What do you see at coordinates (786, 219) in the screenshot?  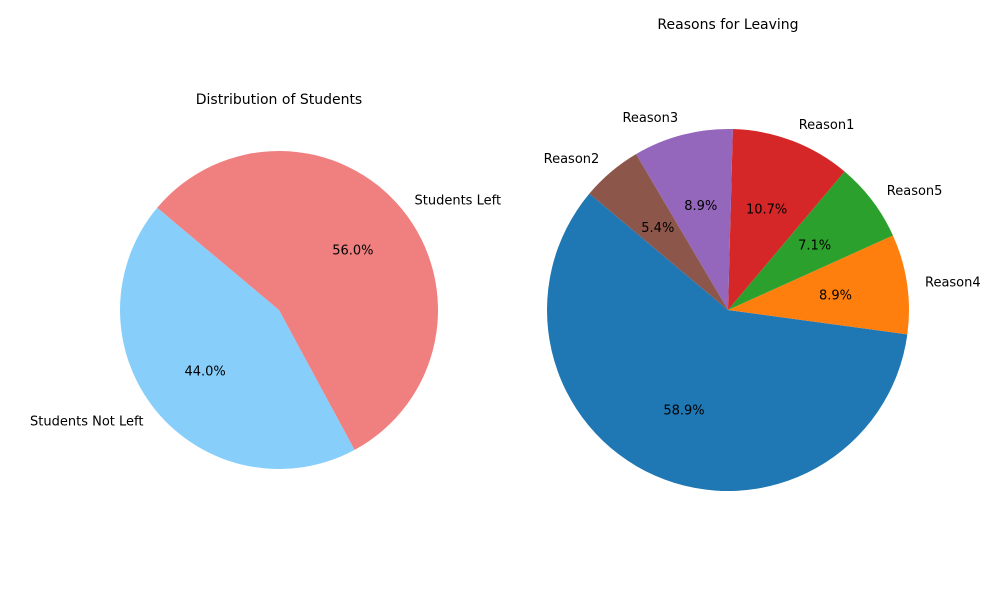 I see `pie-slice-reason1` at bounding box center [786, 219].